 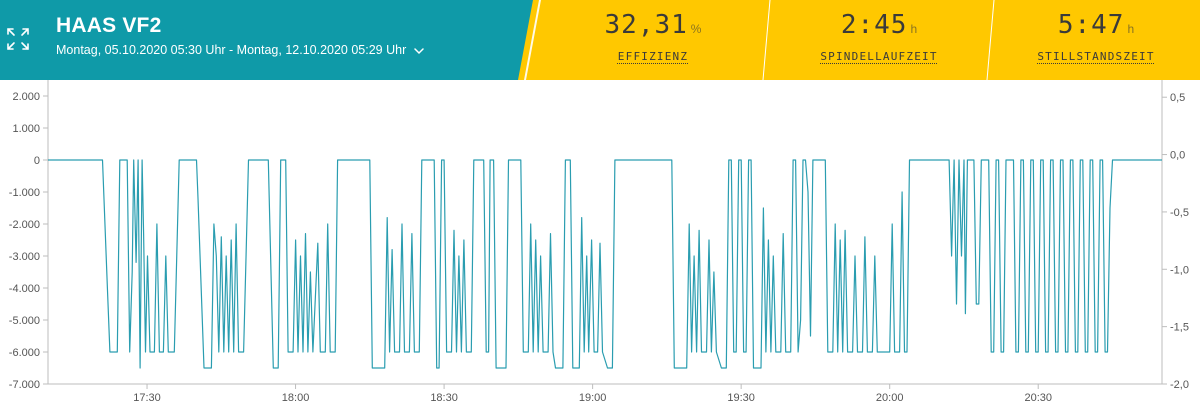 I want to click on y-left-tick-label: -2.000, so click(x=24, y=225).